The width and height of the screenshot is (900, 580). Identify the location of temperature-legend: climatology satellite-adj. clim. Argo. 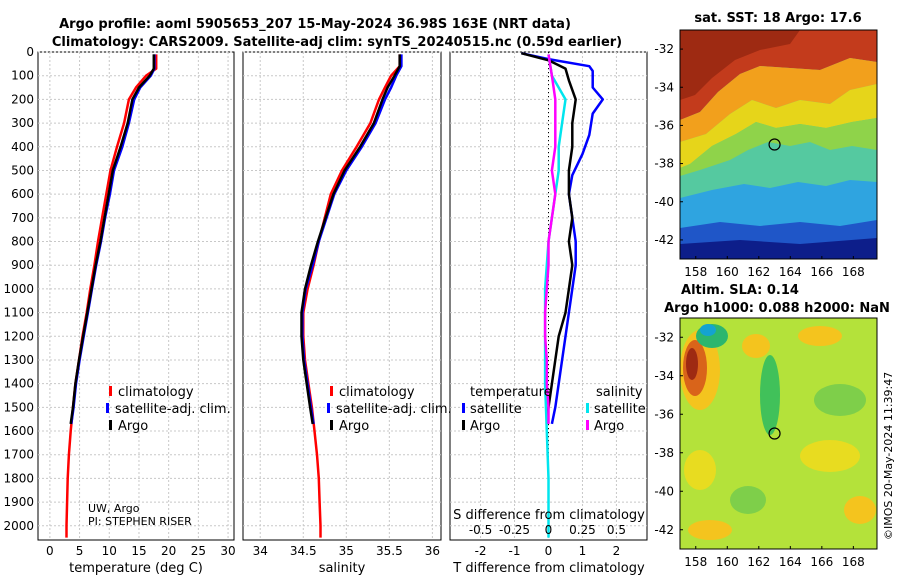
(168, 409).